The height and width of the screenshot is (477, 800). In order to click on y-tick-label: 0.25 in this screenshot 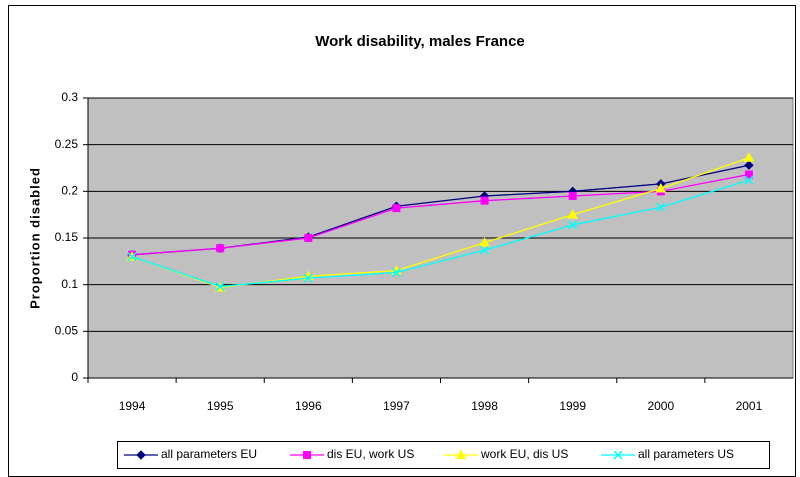, I will do `click(67, 144)`.